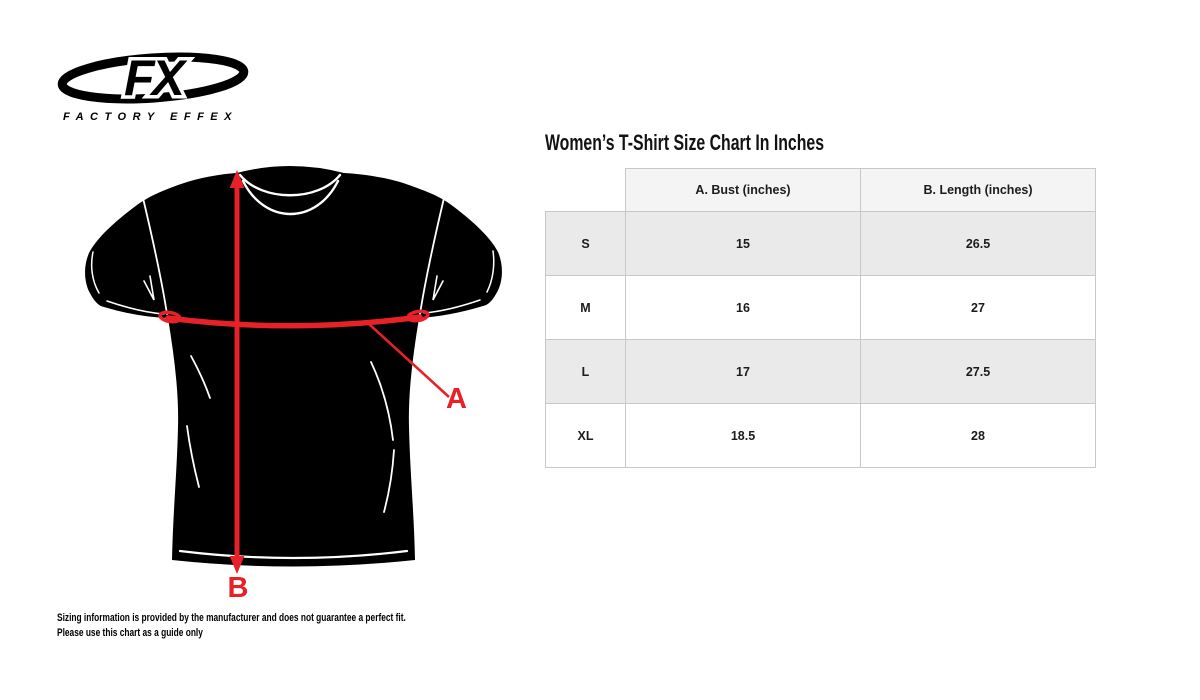 Image resolution: width=1200 pixels, height=700 pixels. Describe the element at coordinates (170, 317) in the screenshot. I see `bust-line-left-loop` at that location.